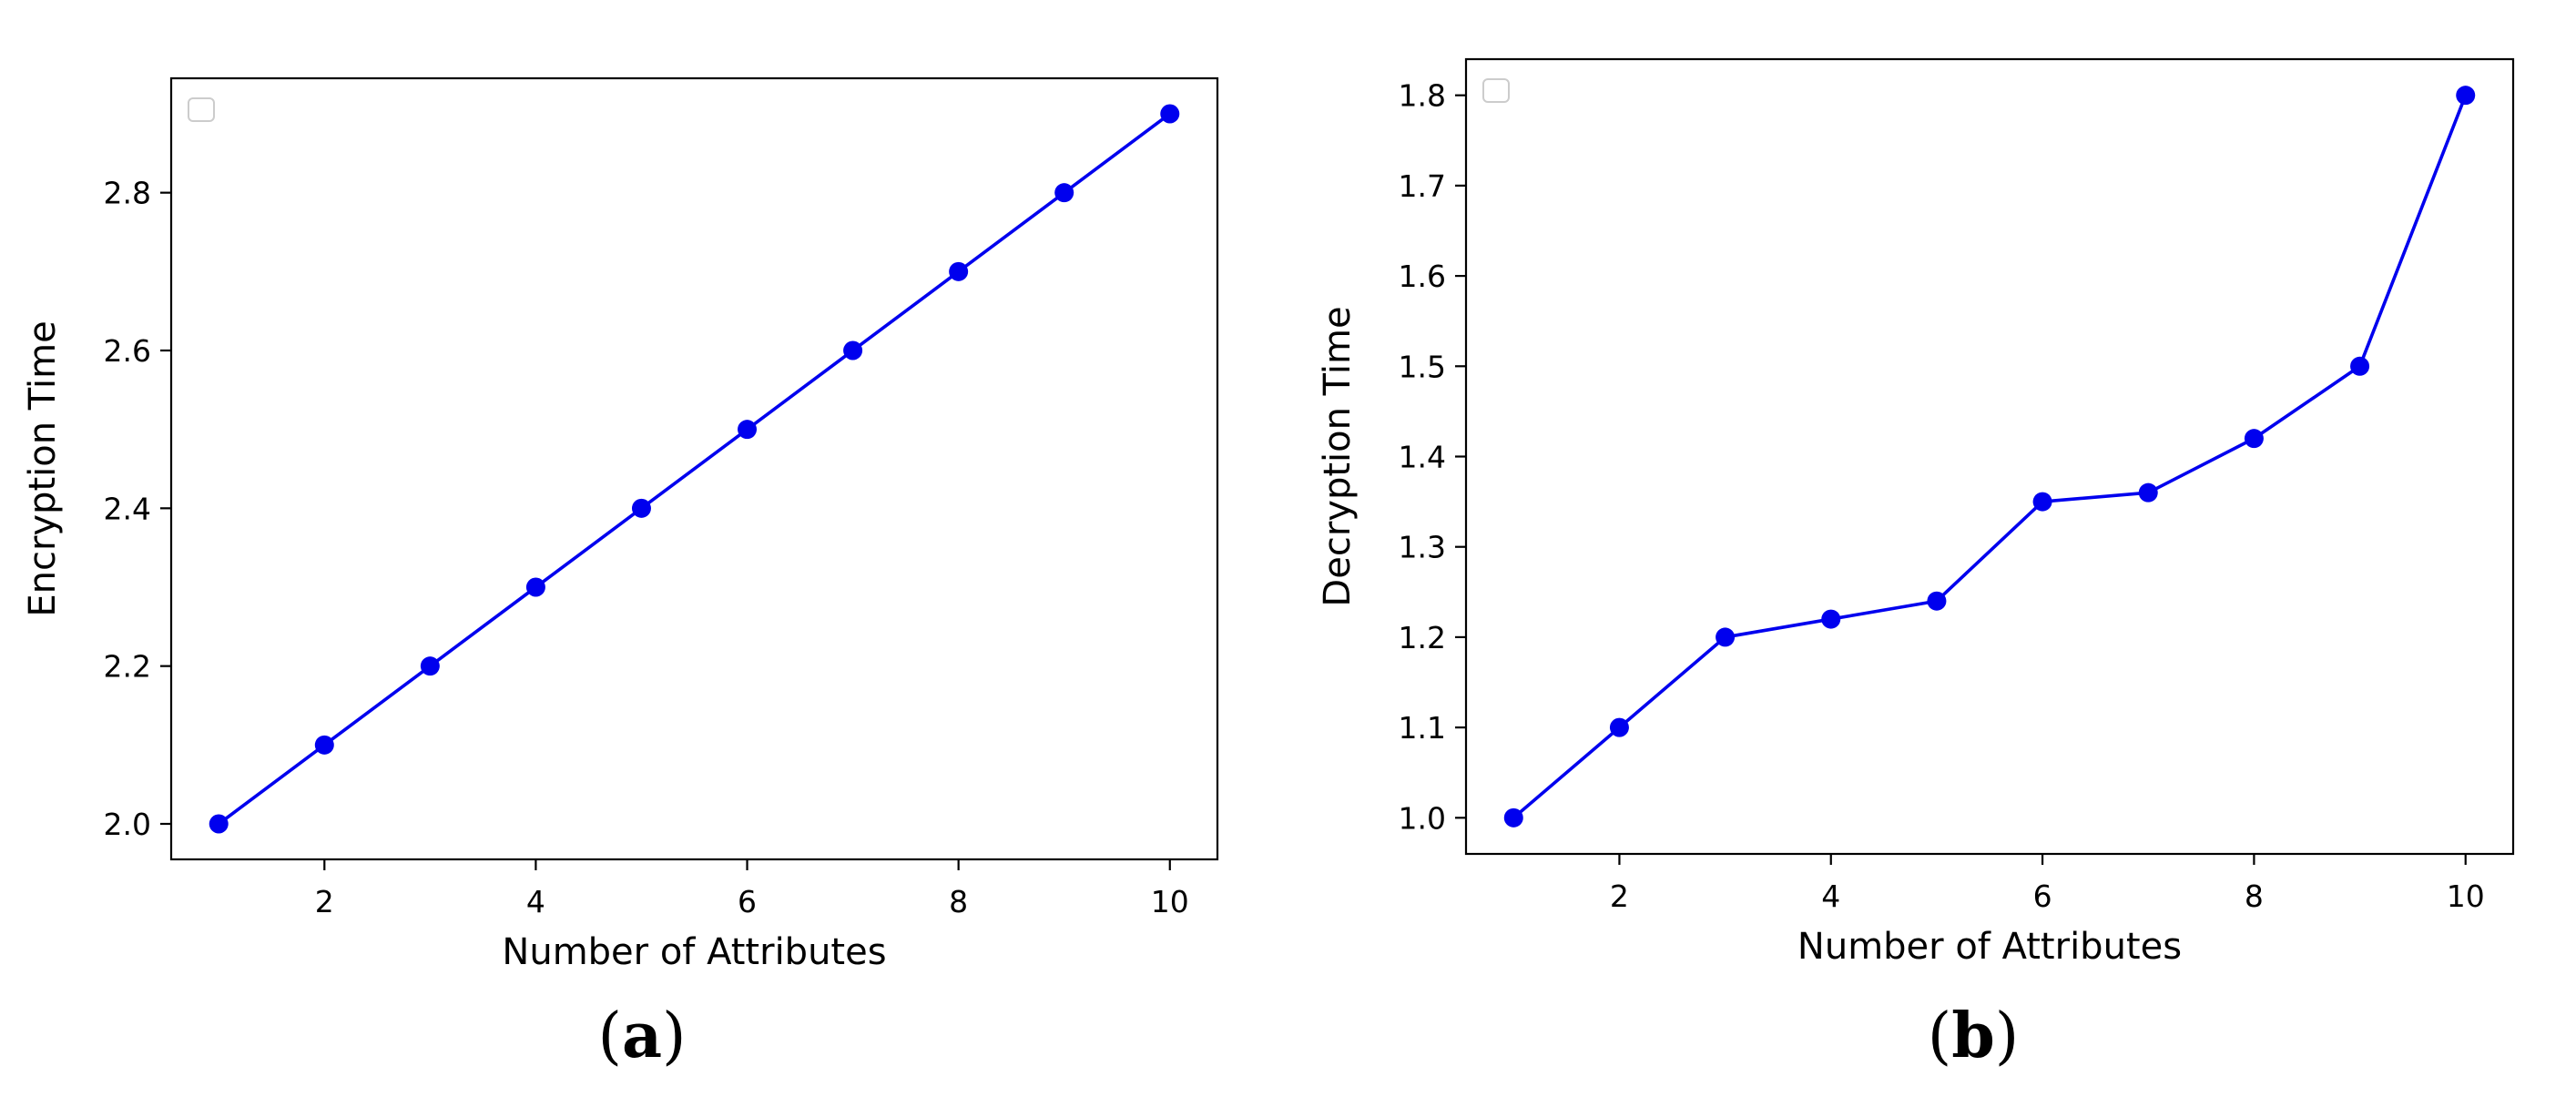 This screenshot has height=1117, width=2576. I want to click on y-tick-label: 2.8, so click(128, 193).